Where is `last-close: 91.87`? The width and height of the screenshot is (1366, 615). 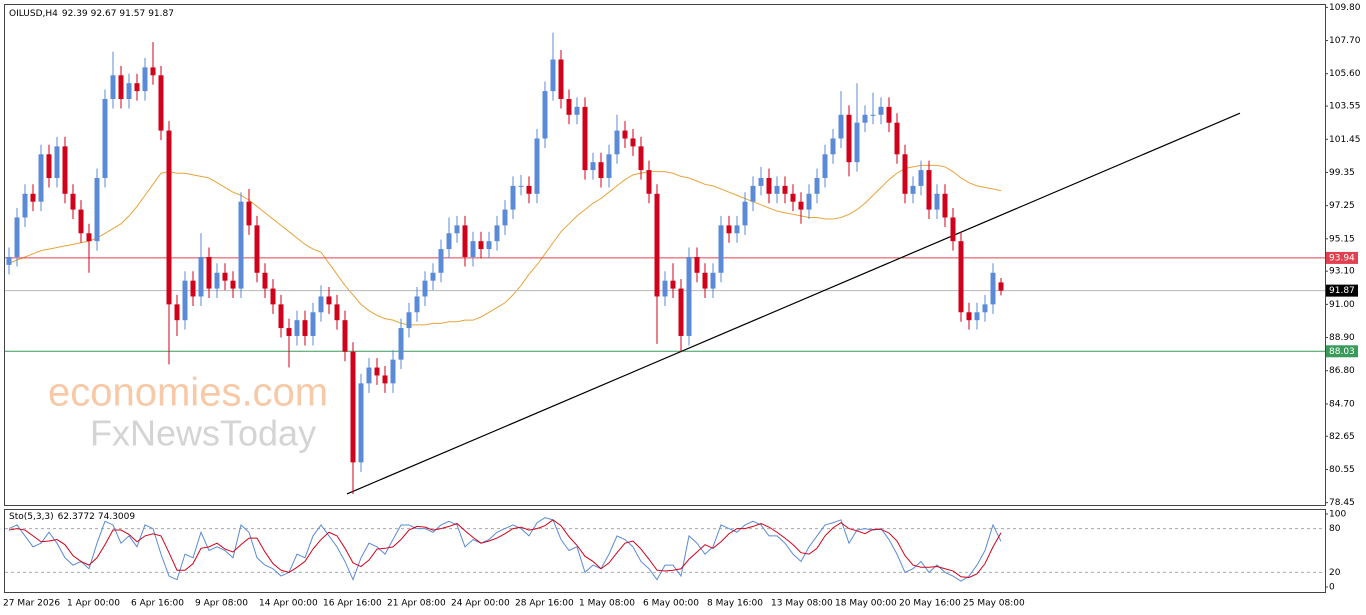
last-close: 91.87 is located at coordinates (161, 14).